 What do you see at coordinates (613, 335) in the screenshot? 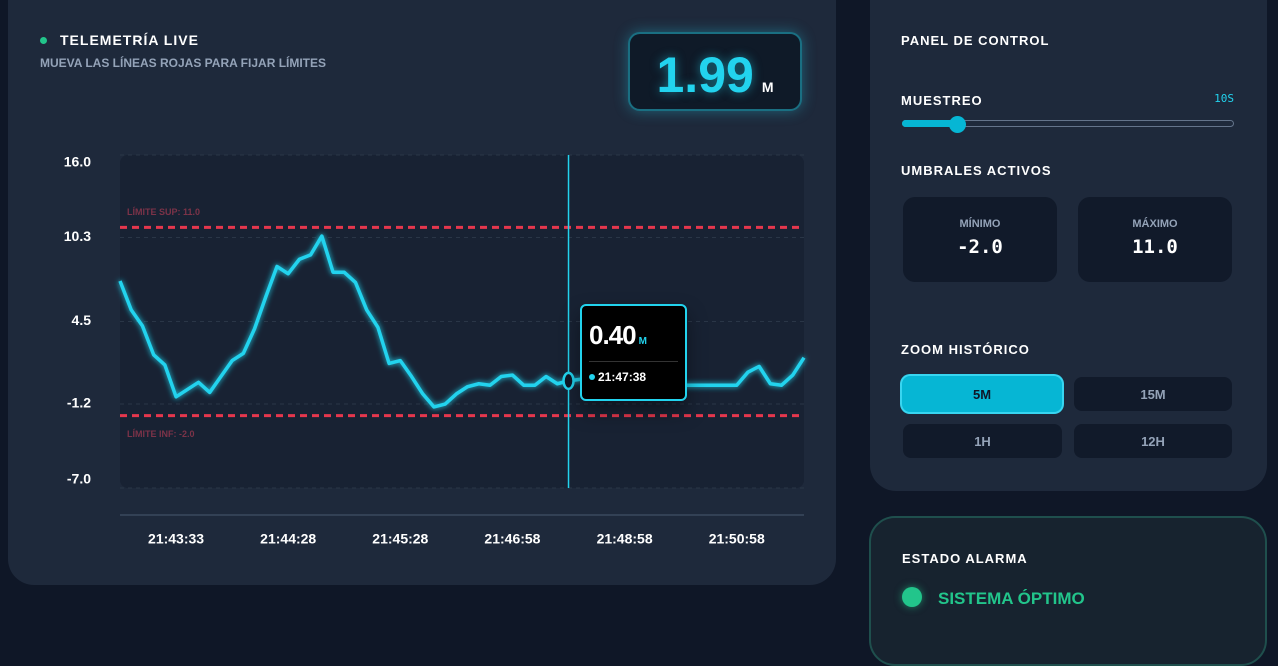
I see `tooltip-value: 0.40` at bounding box center [613, 335].